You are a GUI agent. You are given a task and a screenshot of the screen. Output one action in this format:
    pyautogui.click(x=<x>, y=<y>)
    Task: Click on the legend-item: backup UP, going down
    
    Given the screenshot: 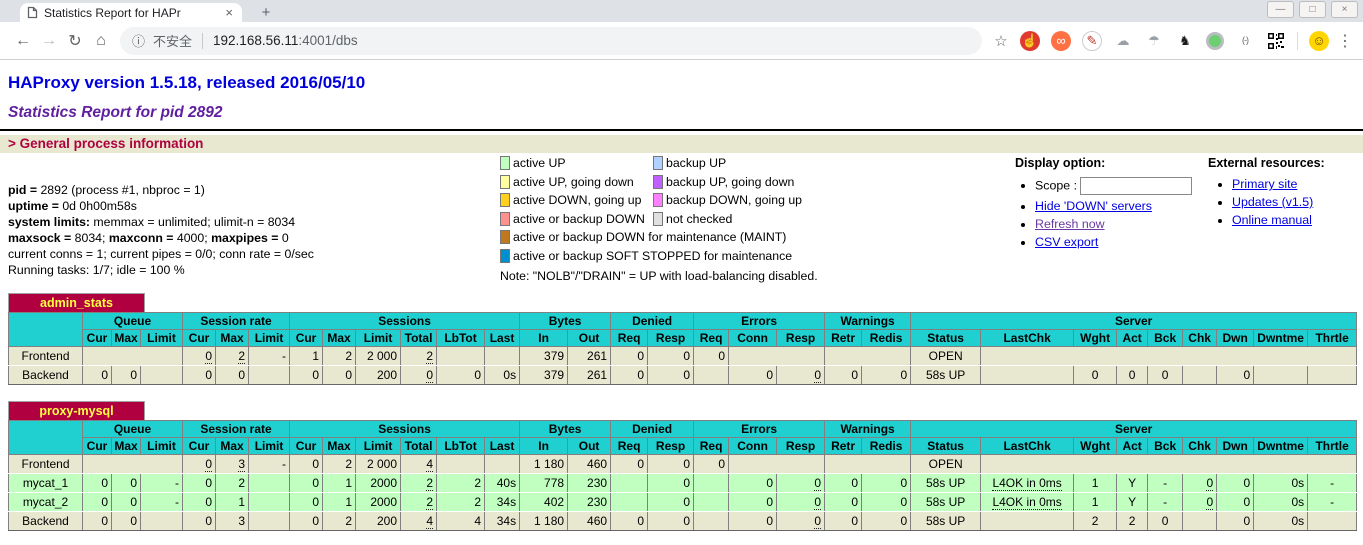 What is the action you would take?
    pyautogui.click(x=723, y=181)
    